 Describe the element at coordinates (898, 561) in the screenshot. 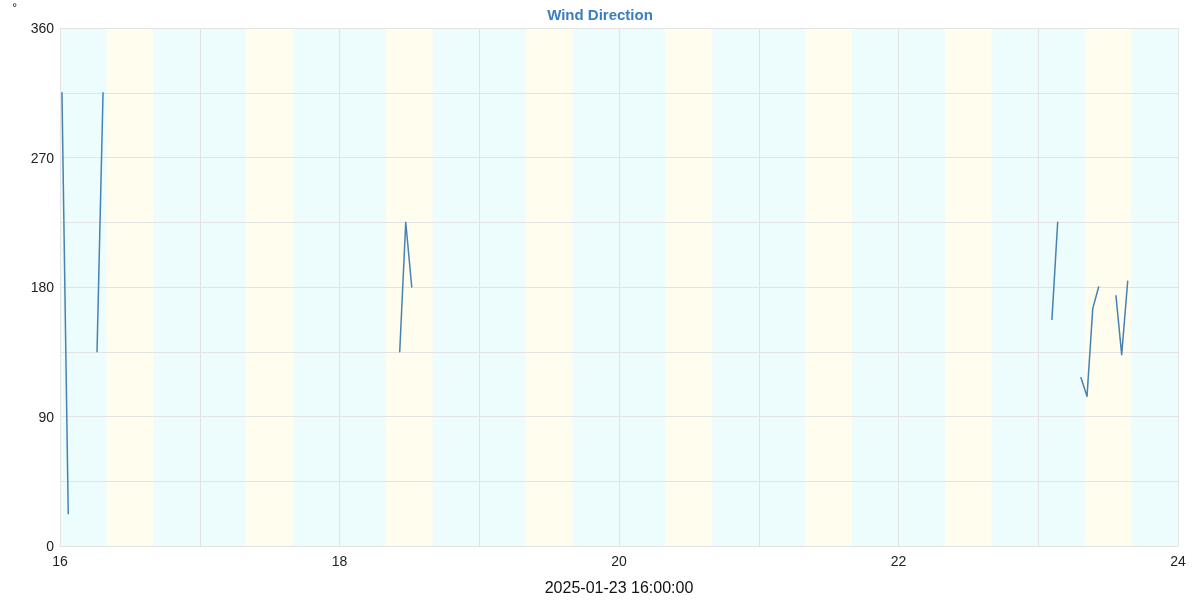

I see `x-tick-label: 22` at that location.